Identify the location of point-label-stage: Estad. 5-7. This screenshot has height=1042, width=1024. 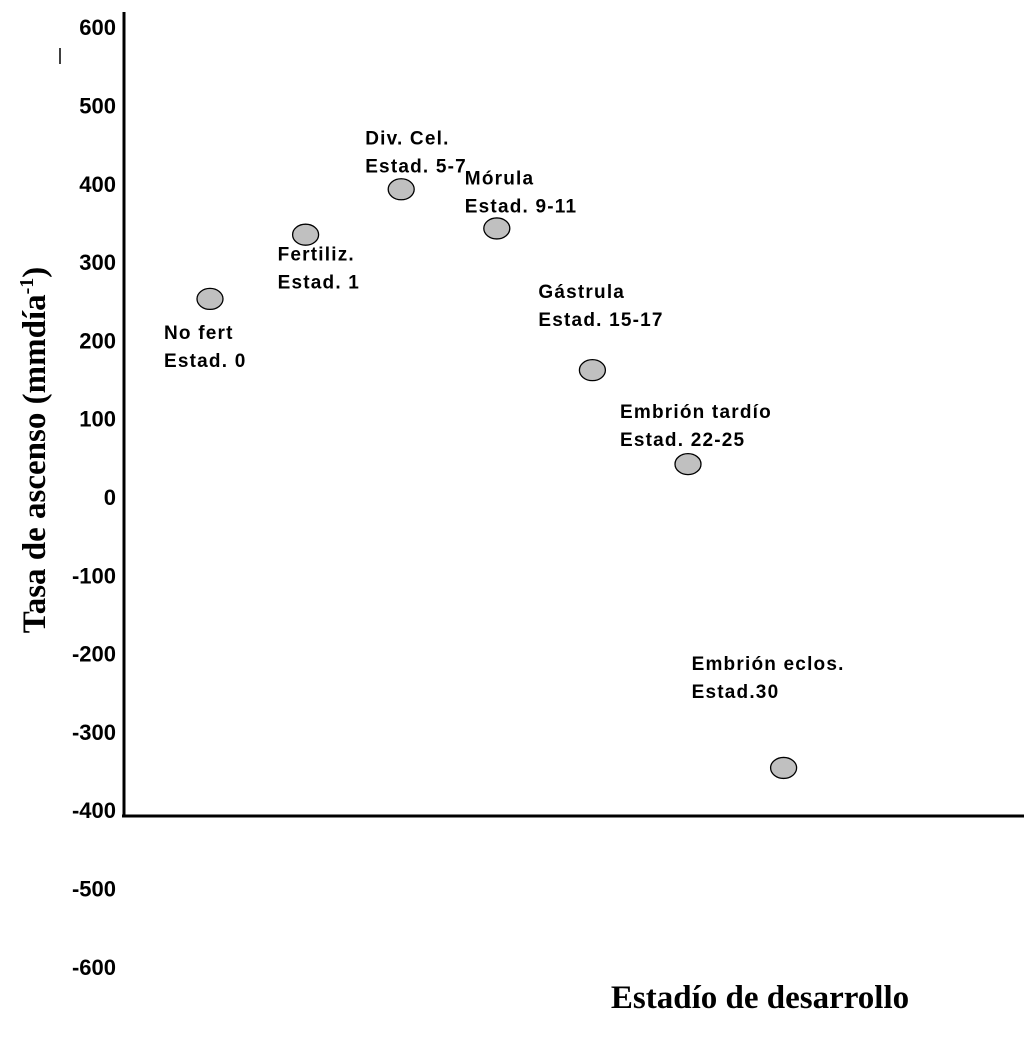
(416, 166).